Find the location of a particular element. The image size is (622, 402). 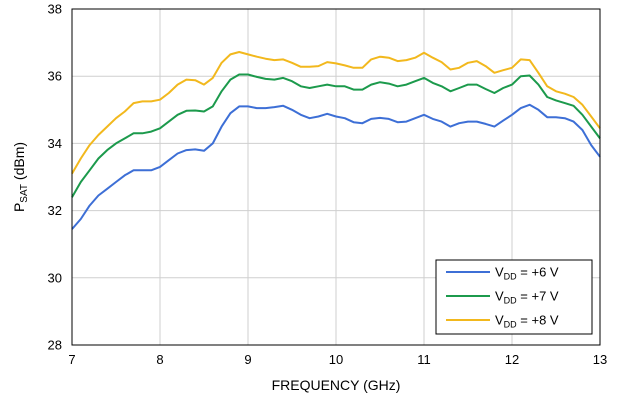

y-tick-label: 38 is located at coordinates (55, 9).